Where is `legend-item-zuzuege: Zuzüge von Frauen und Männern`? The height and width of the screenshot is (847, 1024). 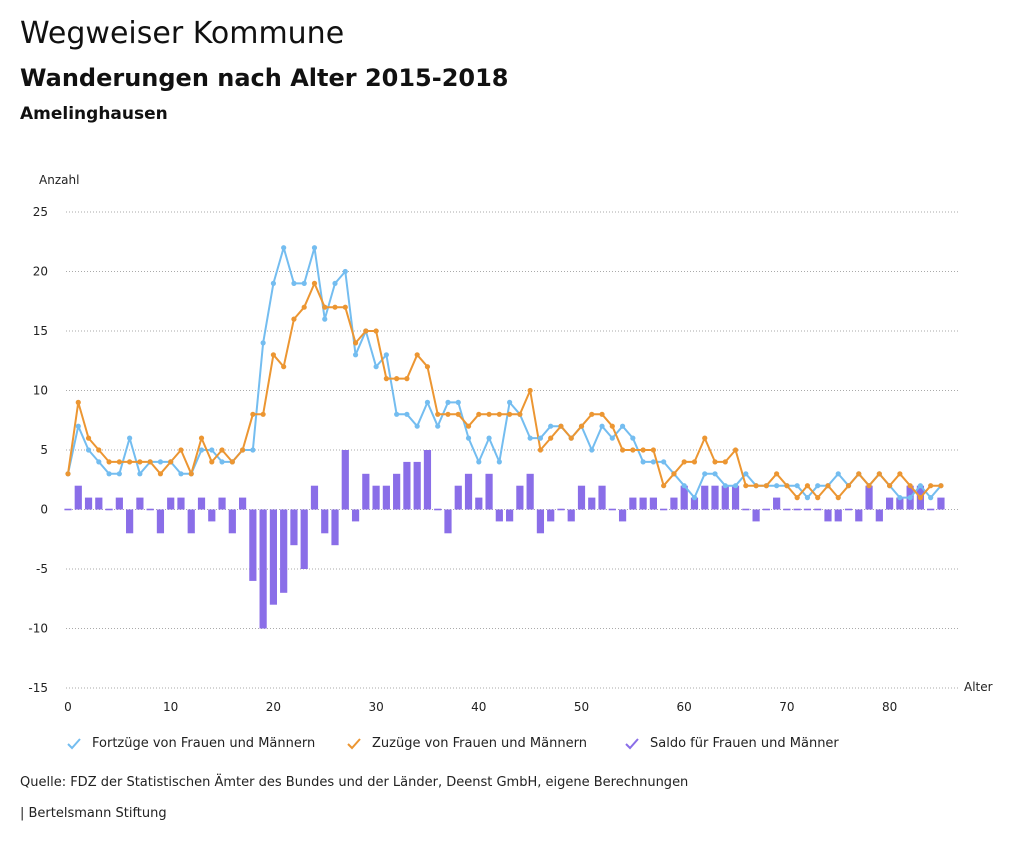
legend-item-zuzuege: Zuzüge von Frauen und Männern is located at coordinates (466, 743).